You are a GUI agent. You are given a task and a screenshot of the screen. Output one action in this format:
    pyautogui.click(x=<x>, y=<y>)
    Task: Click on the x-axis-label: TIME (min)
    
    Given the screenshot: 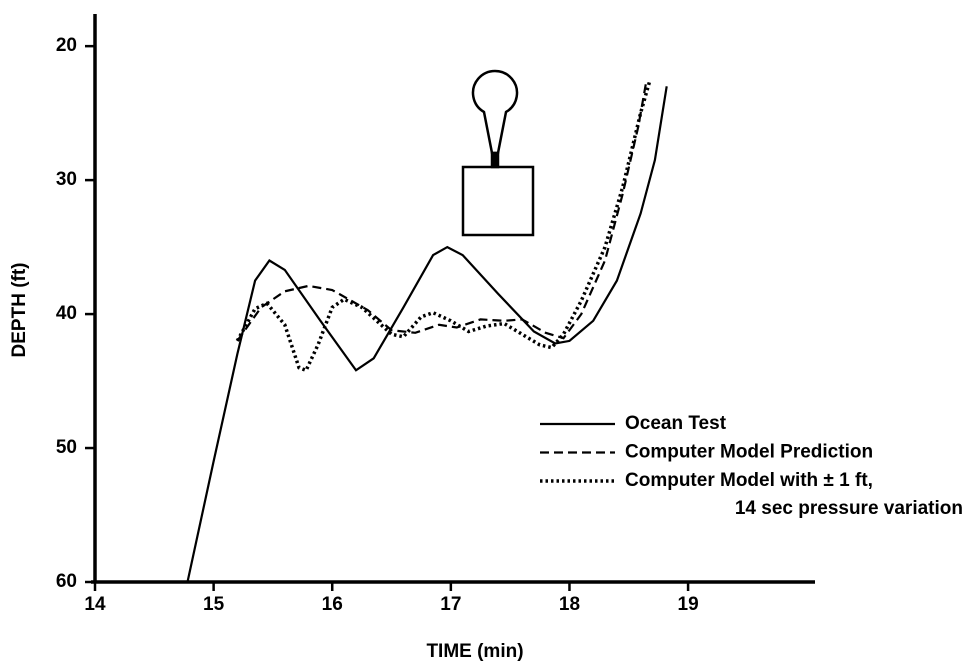 What is the action you would take?
    pyautogui.click(x=474, y=651)
    